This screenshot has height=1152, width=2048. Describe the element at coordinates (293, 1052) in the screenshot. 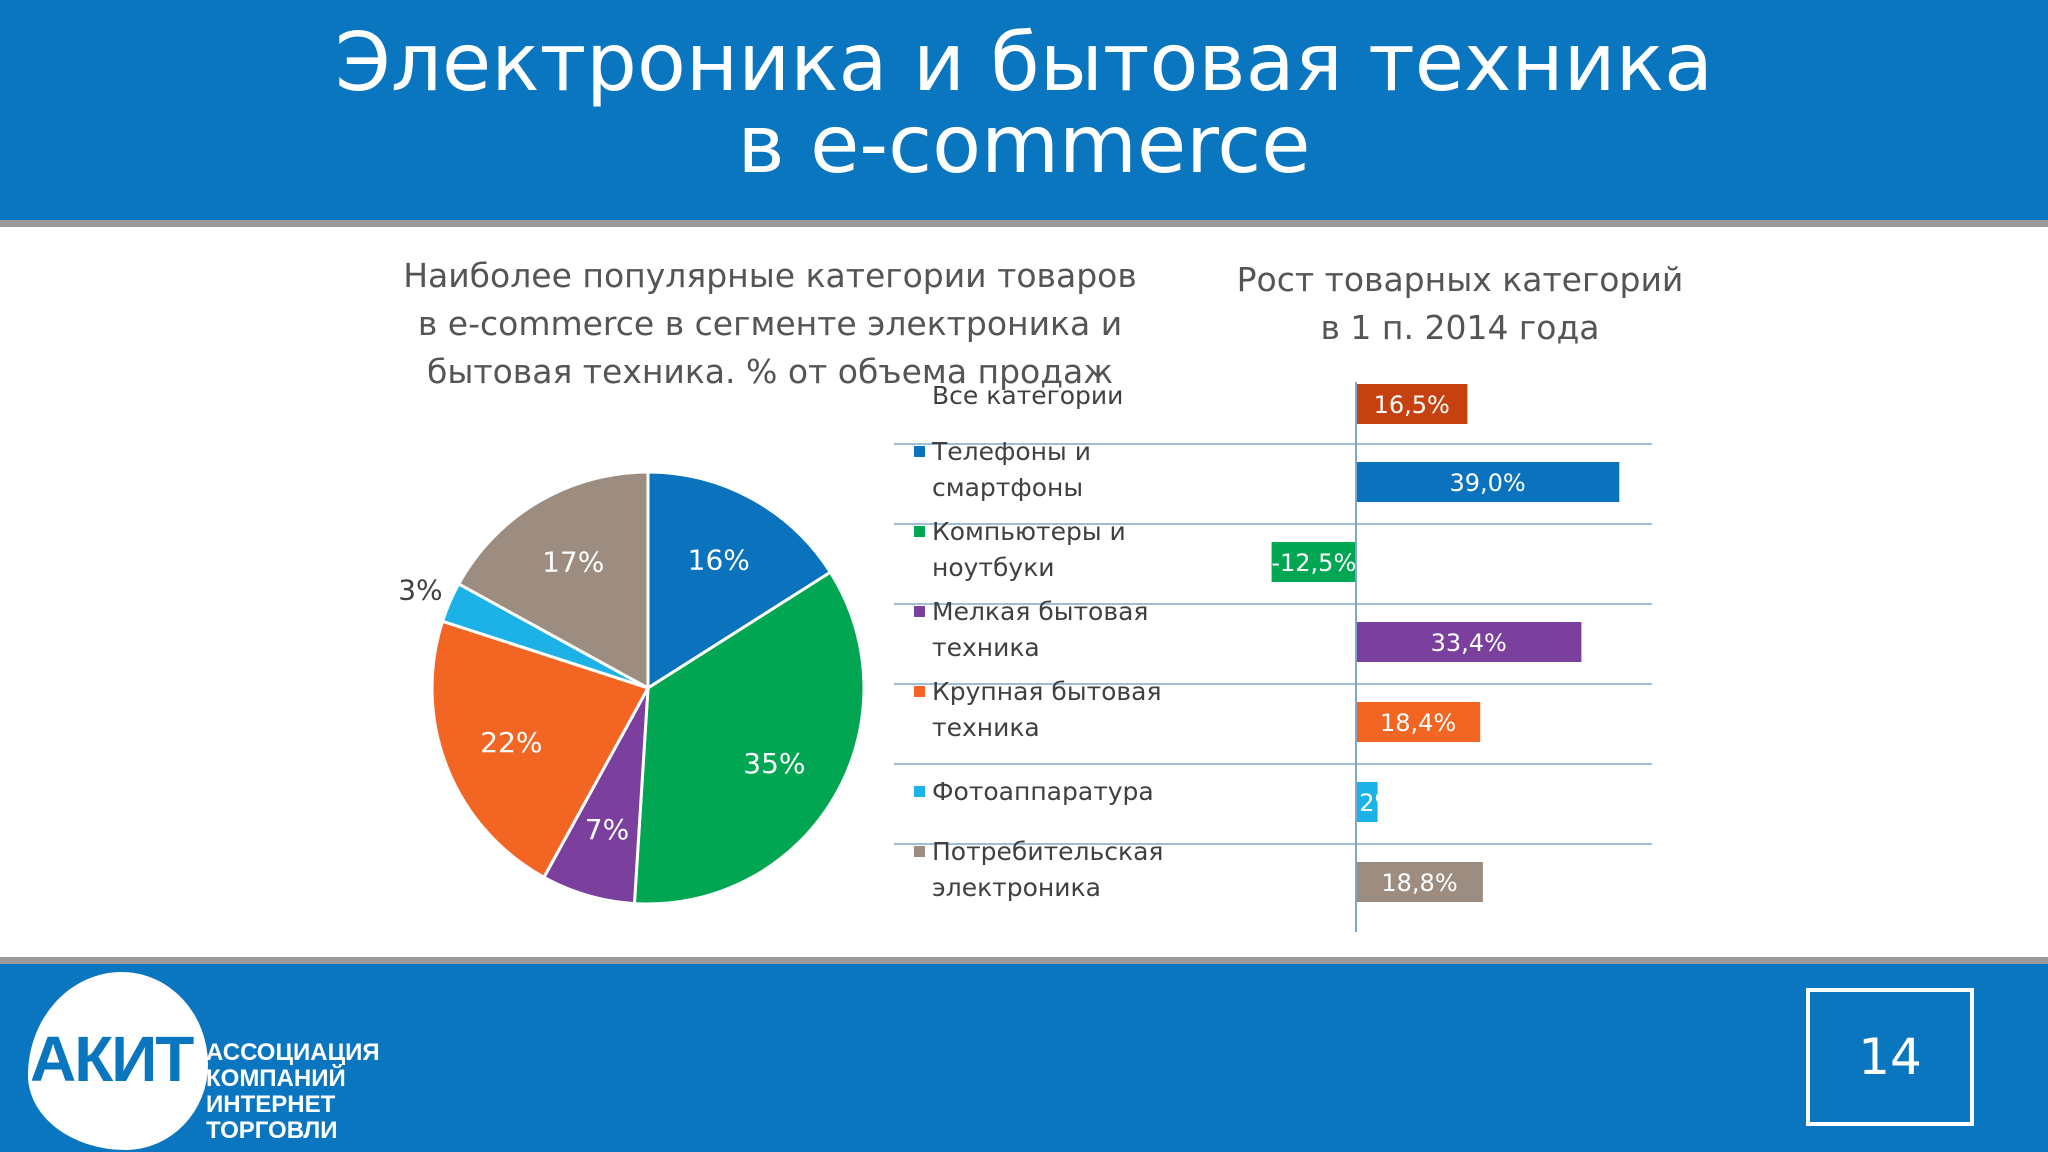

I see `logo-text-line: АССОЦИАЦИЯ` at that location.